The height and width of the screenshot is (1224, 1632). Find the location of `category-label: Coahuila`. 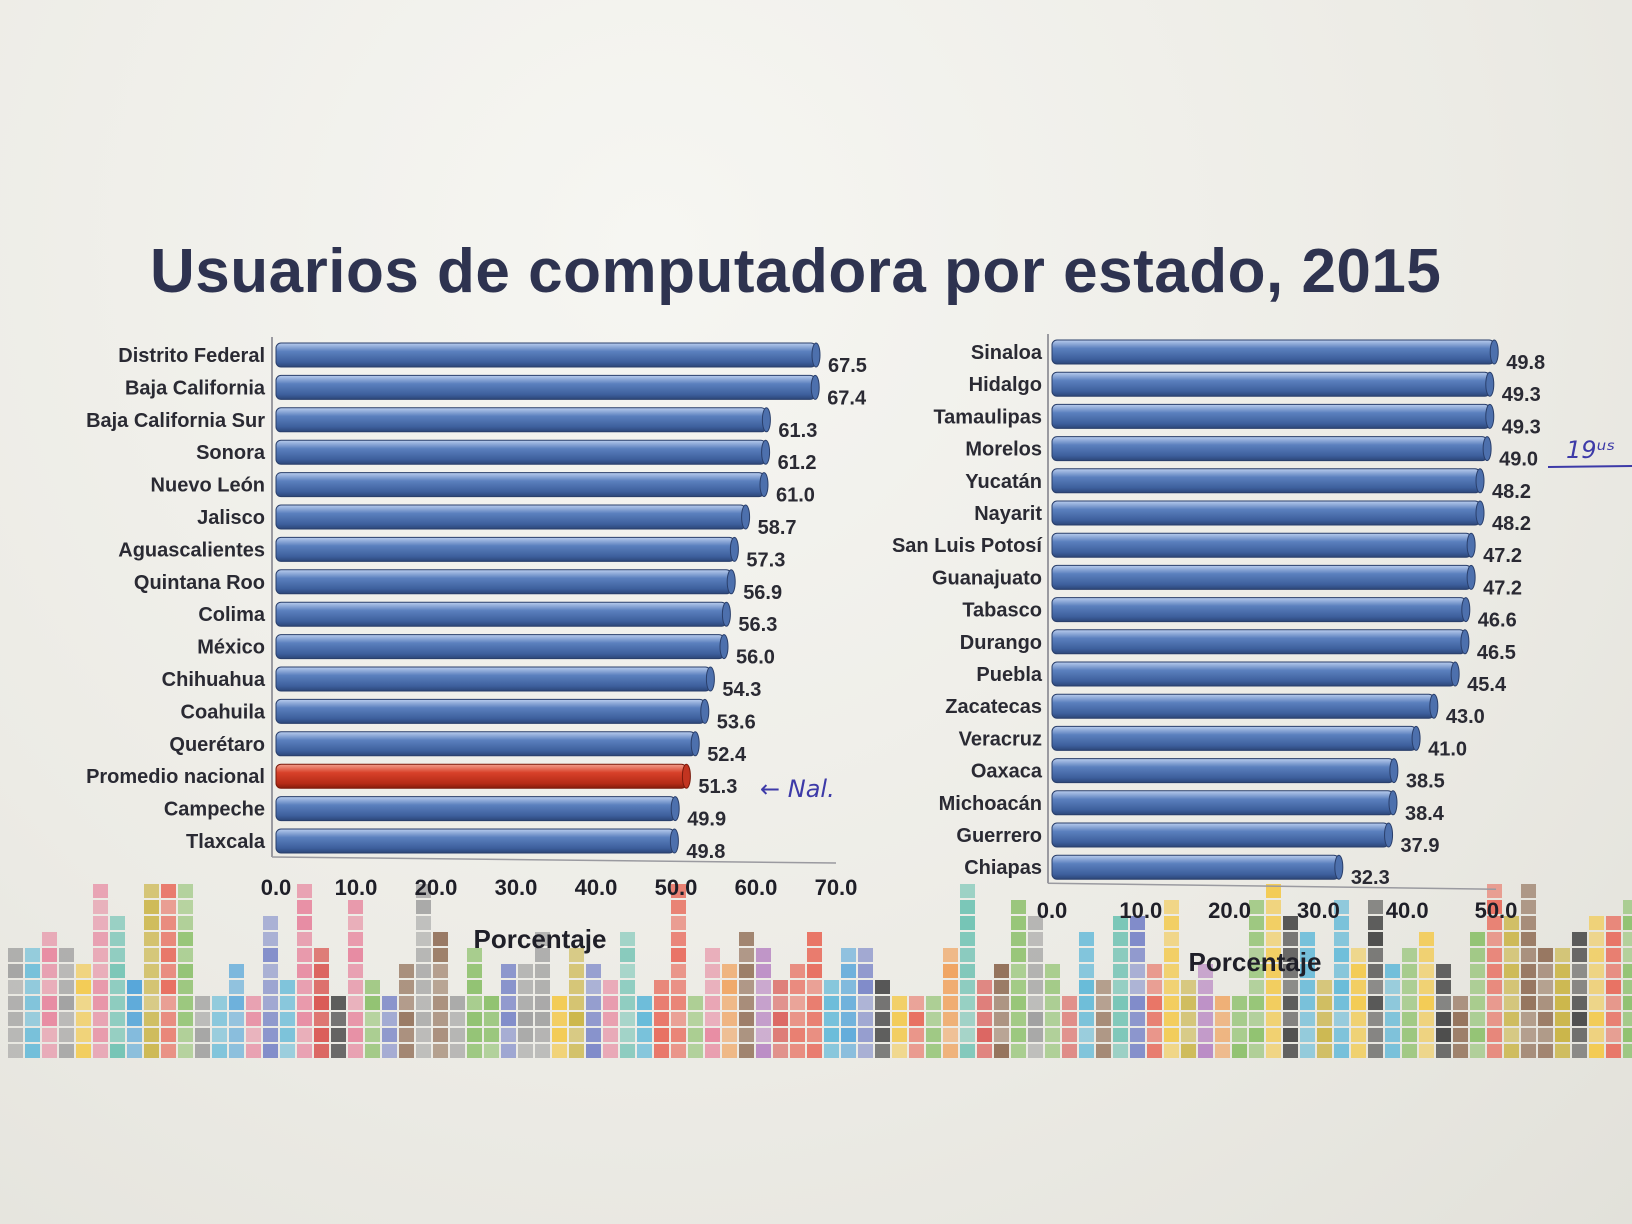

category-label: Coahuila is located at coordinates (223, 712).